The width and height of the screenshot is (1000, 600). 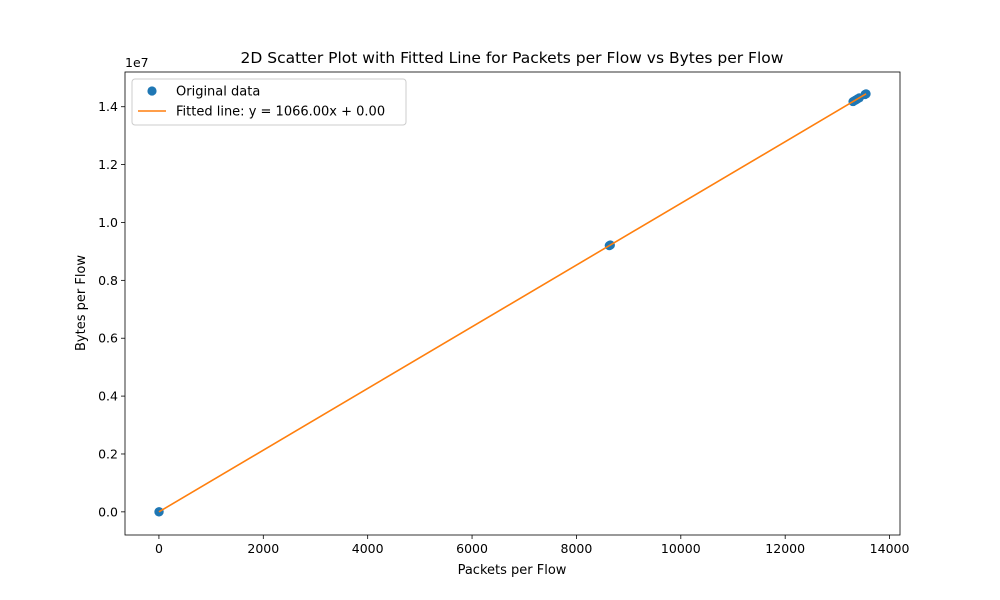 I want to click on x-tick-label: 6000, so click(x=472, y=548).